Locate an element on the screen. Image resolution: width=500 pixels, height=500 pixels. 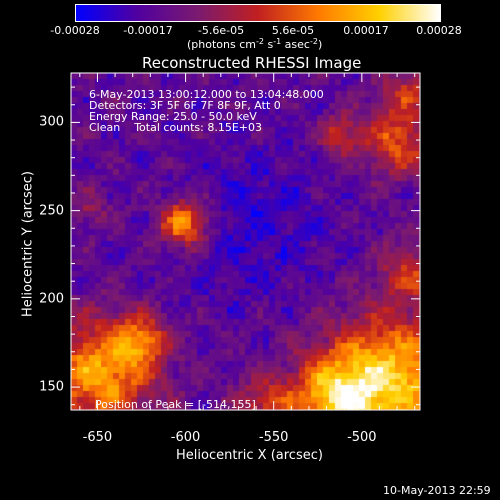
annotation-clean-counts: Clean Total counts: 8.15E+03 is located at coordinates (176, 127).